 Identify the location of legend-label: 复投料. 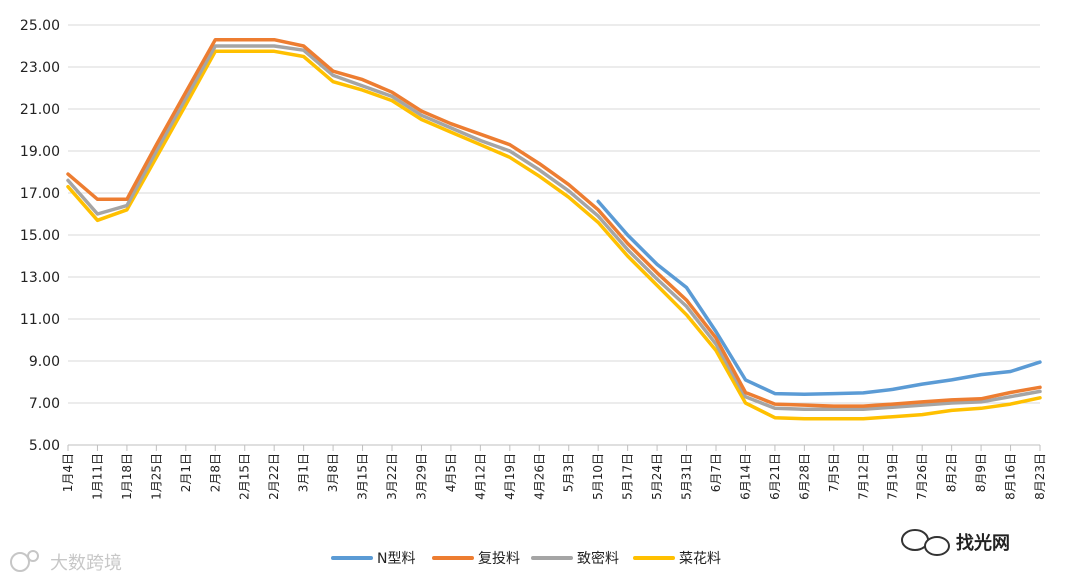
(499, 558).